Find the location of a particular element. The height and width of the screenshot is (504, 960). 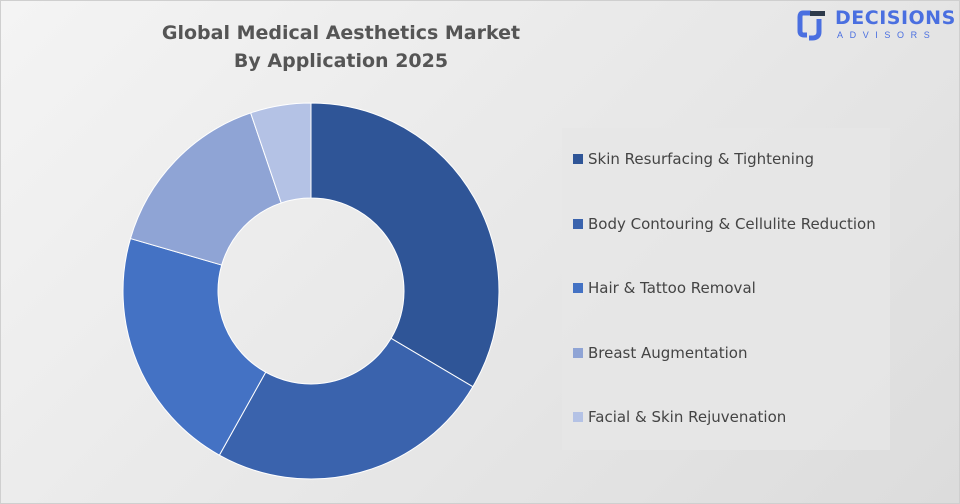

legend-item: Skin Resurfacing & Tightening is located at coordinates (693, 159).